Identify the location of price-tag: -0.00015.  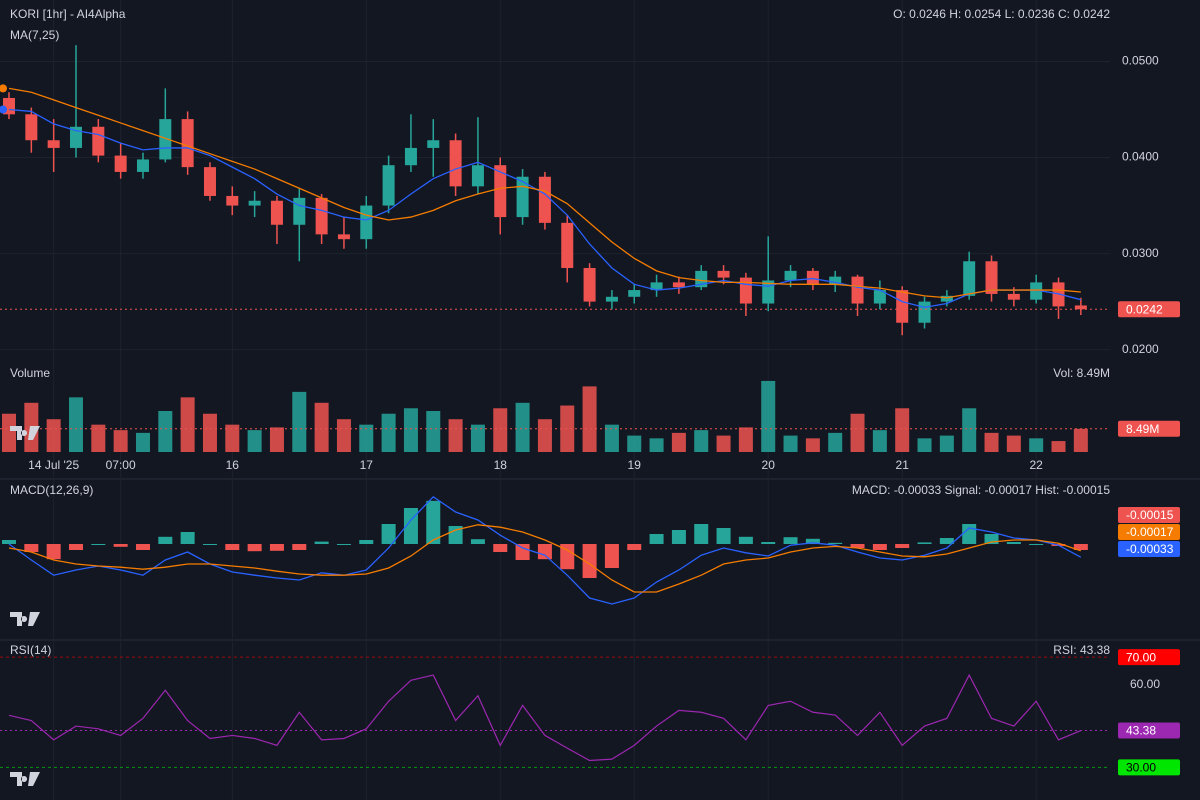
(1150, 515).